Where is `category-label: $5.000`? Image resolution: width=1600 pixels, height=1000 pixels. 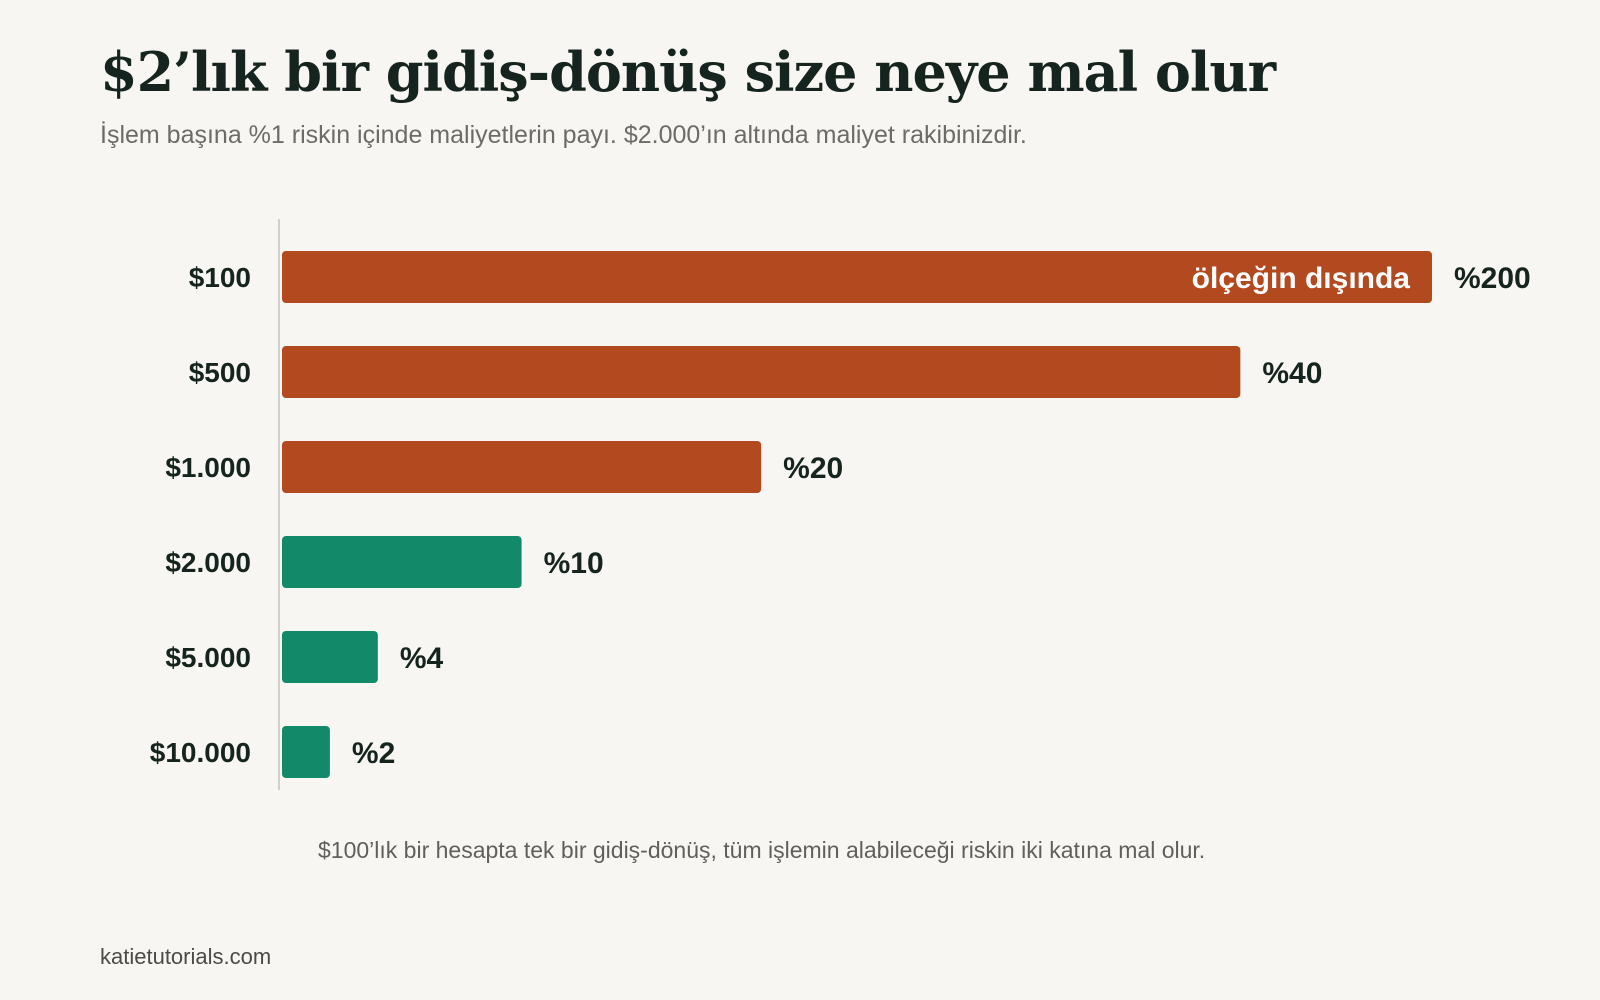
category-label: $5.000 is located at coordinates (208, 657).